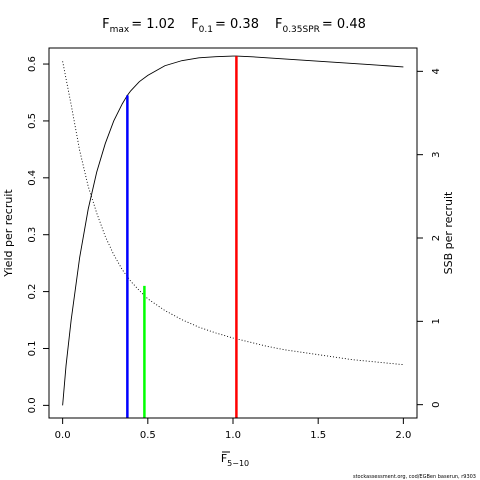 The image size is (480, 480). What do you see at coordinates (448, 232) in the screenshot?
I see `y2-axis-label: SSB per recruit` at bounding box center [448, 232].